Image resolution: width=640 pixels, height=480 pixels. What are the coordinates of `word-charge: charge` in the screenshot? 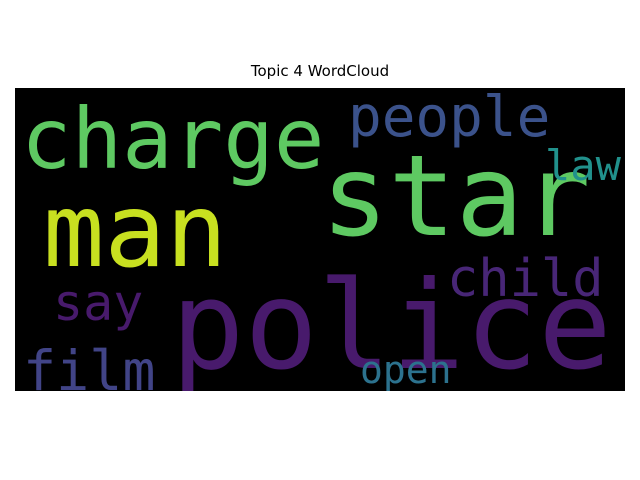 It's located at (172, 139).